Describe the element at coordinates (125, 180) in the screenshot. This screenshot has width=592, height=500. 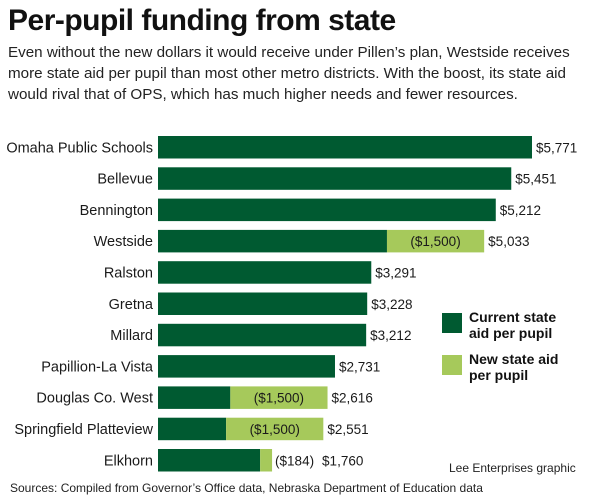
I see `category-label: Bellevue` at that location.